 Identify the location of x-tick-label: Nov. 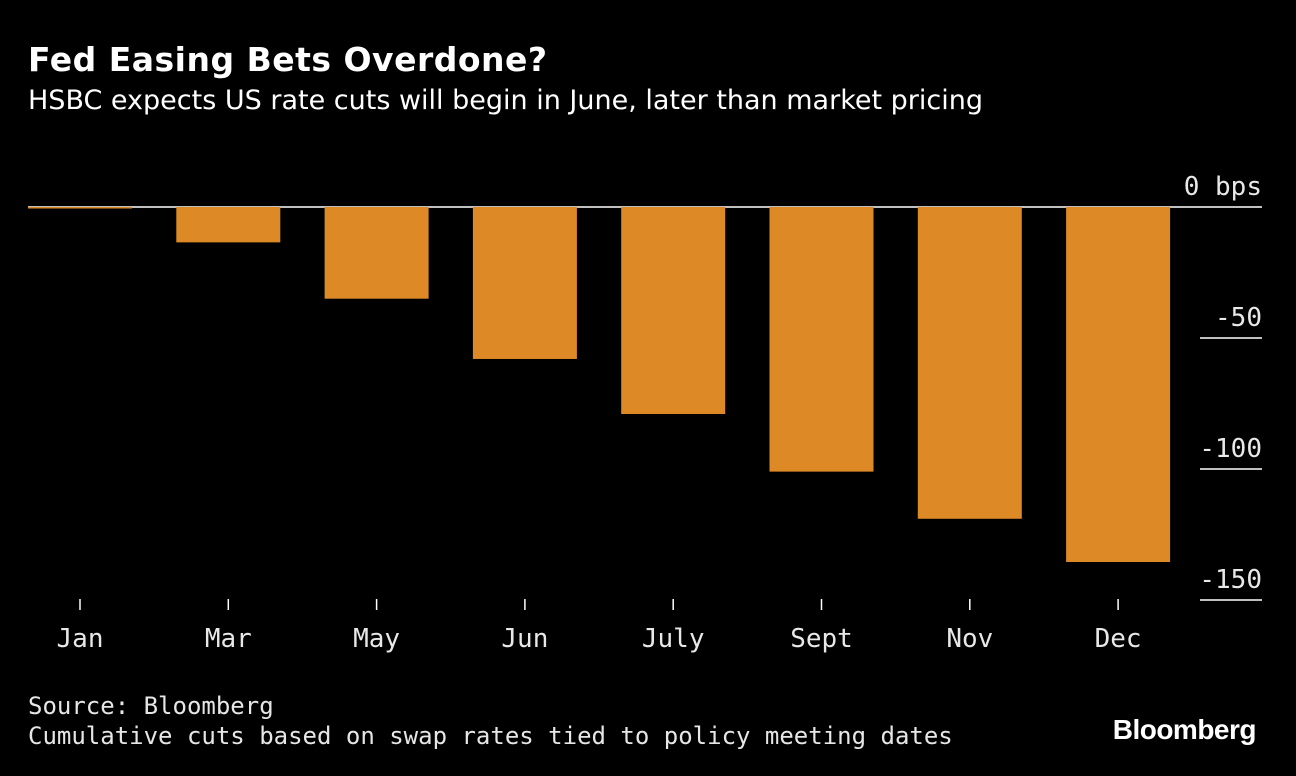
(969, 639).